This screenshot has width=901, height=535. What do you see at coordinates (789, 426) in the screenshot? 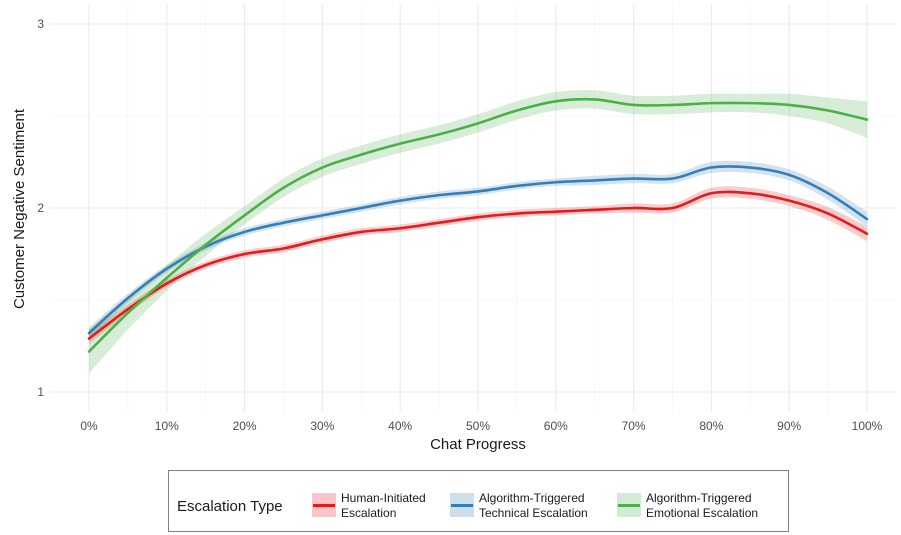
I see `x-tick-label: 90%` at bounding box center [789, 426].